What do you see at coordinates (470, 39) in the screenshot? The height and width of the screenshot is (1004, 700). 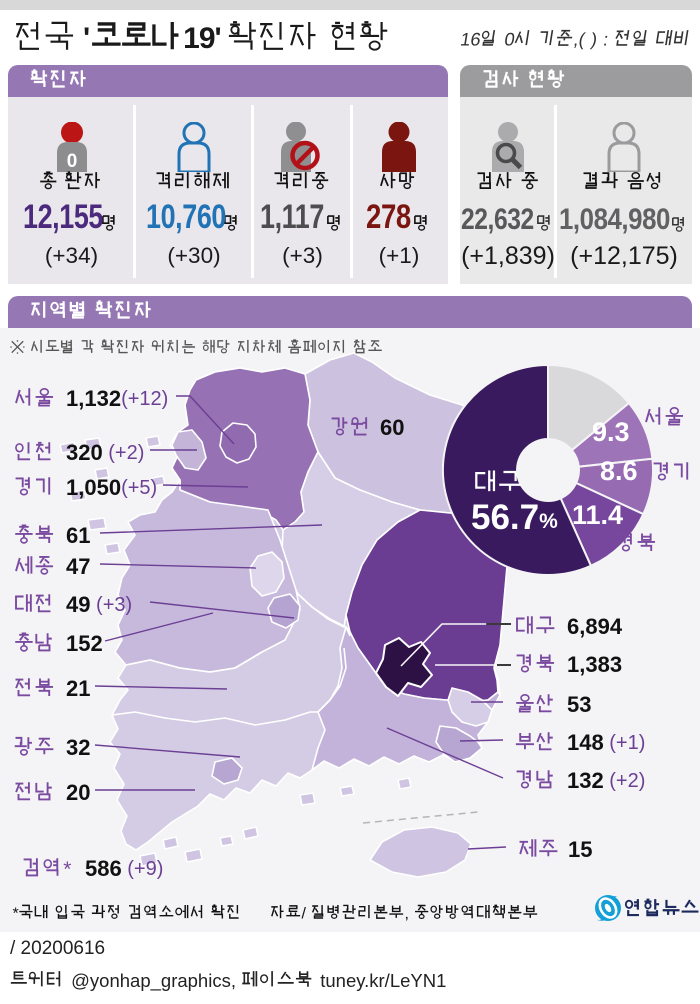 I see `svg-text: 16` at bounding box center [470, 39].